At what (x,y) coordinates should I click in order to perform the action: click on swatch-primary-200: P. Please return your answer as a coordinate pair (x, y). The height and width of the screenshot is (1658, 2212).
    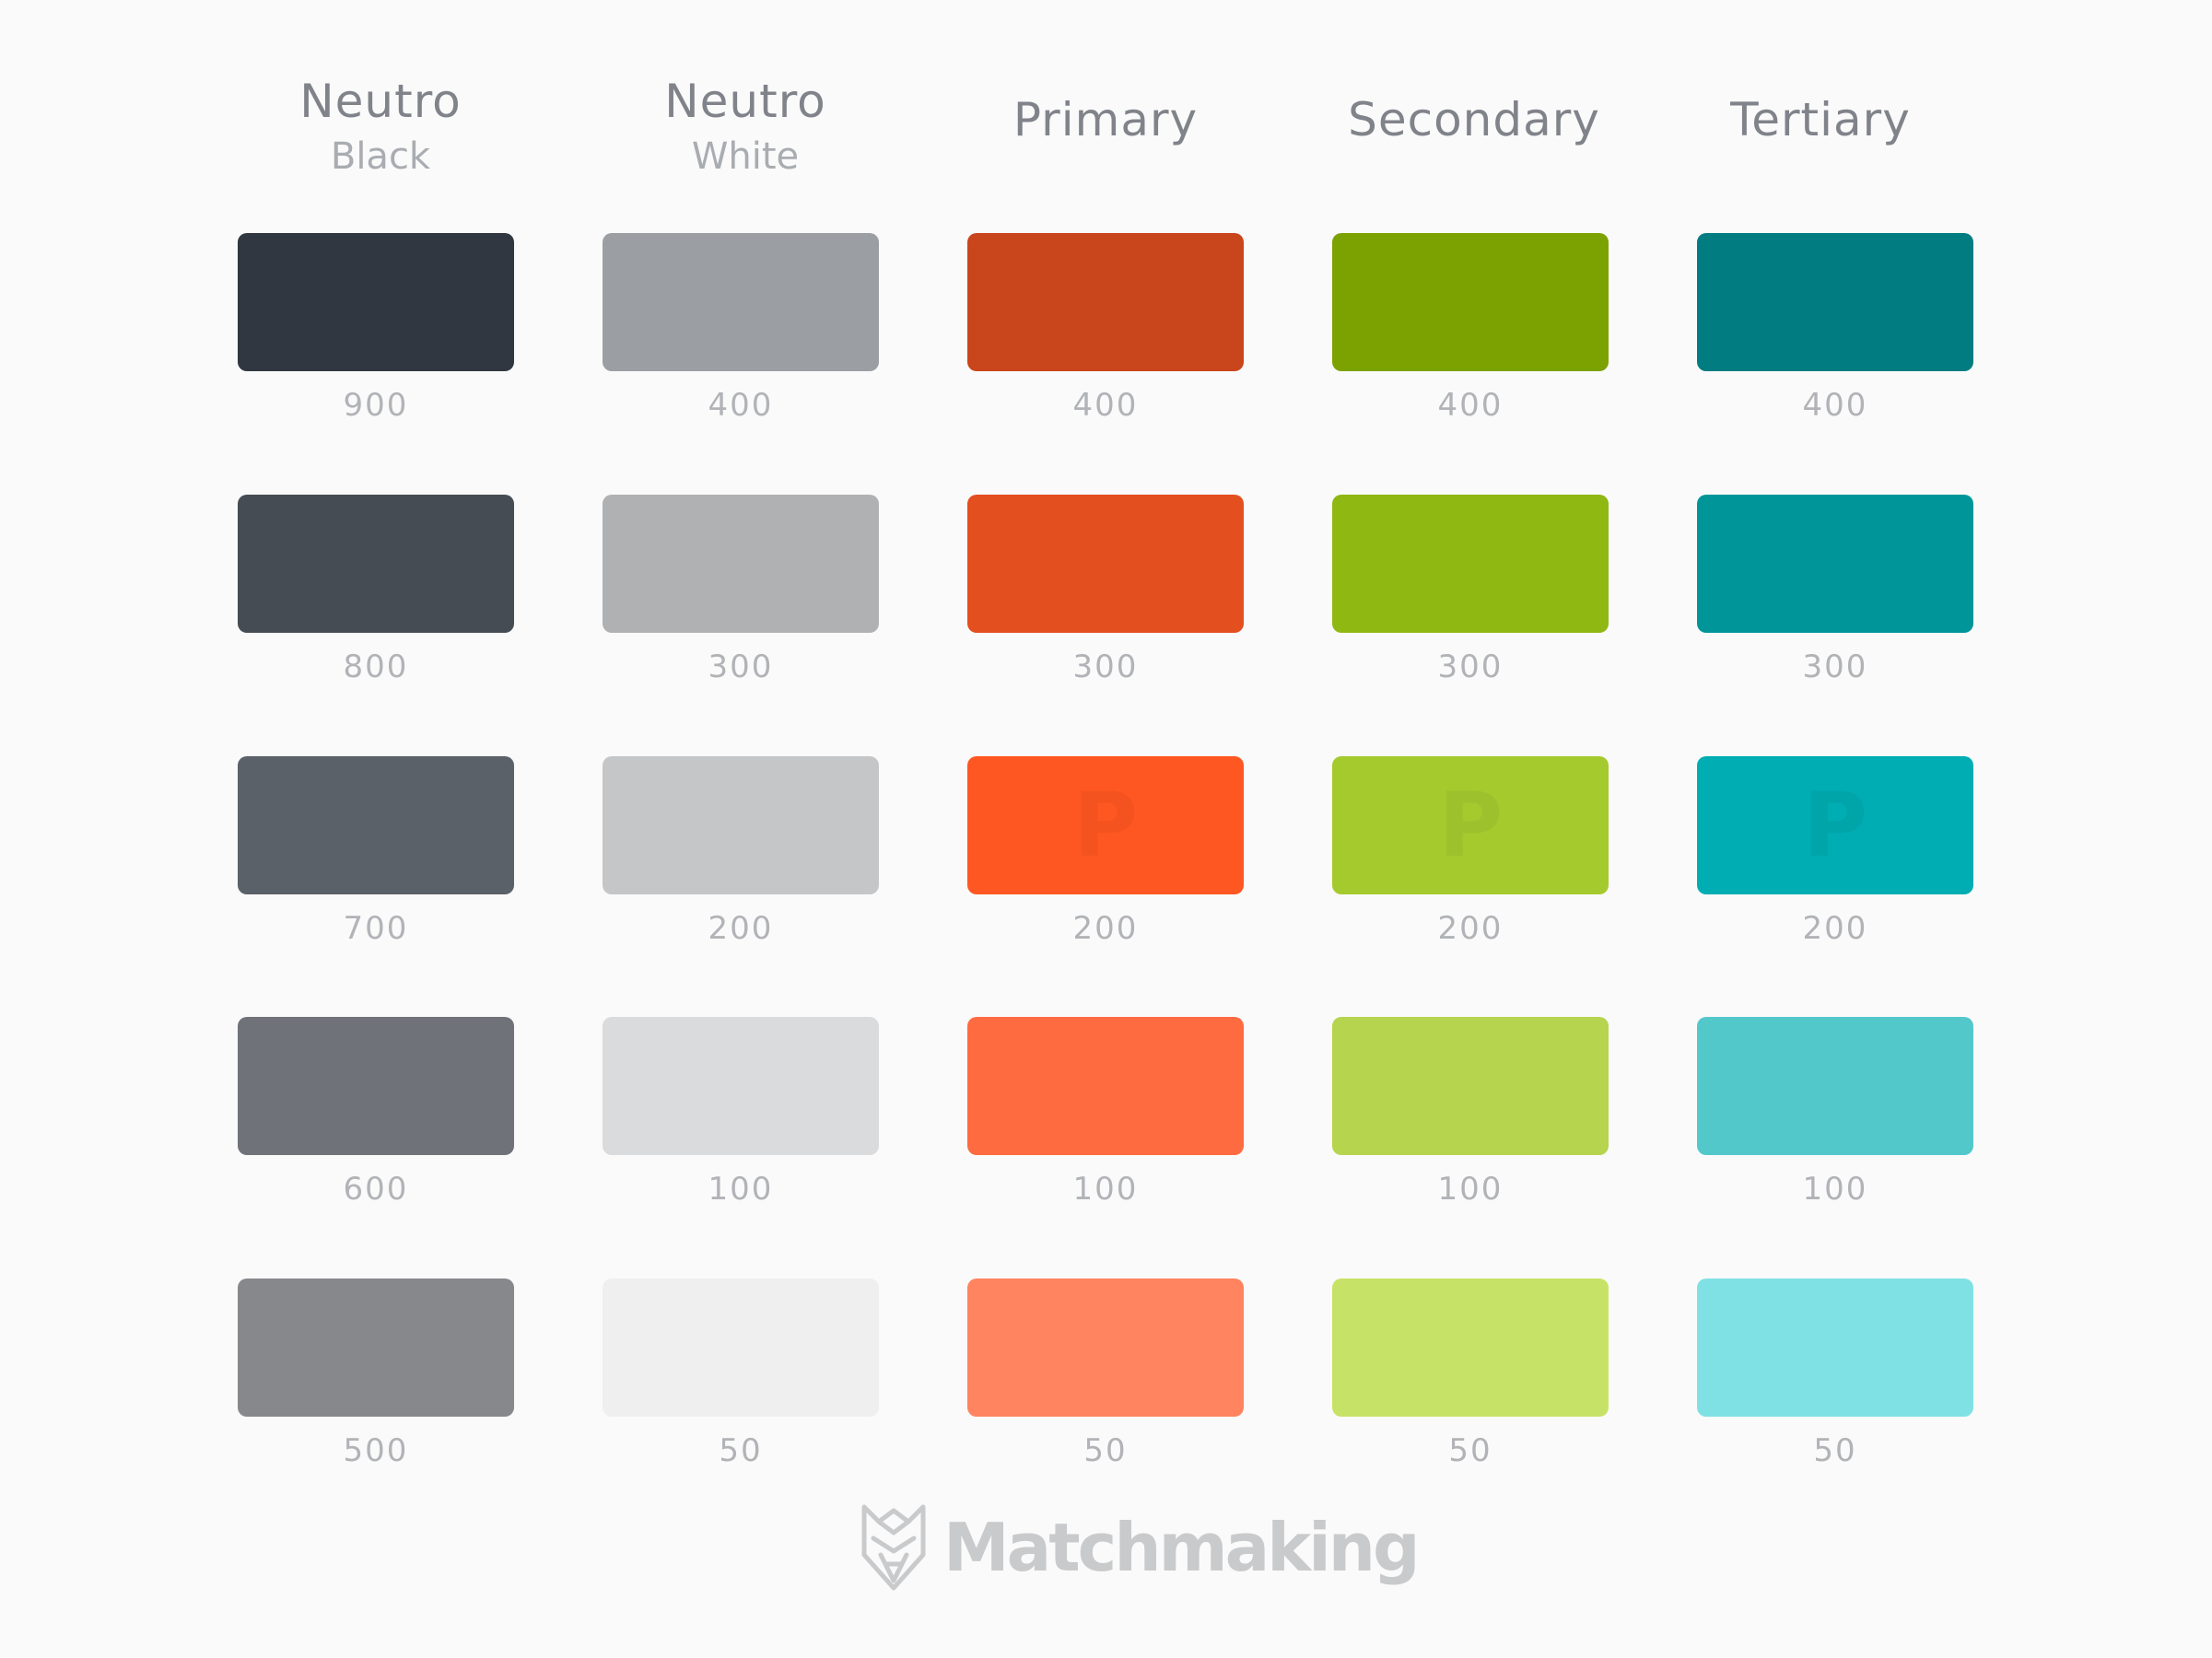
    Looking at the image, I should click on (1105, 825).